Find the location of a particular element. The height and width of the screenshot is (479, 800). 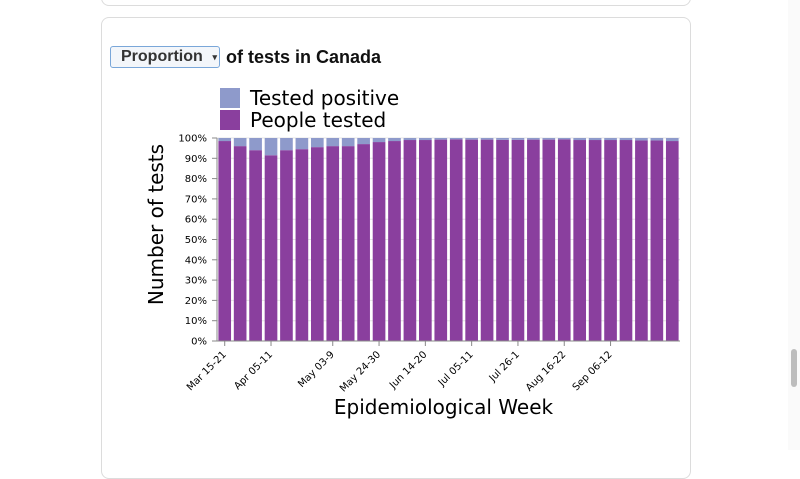

x-tick-label: Sep 06-12 is located at coordinates (593, 371).